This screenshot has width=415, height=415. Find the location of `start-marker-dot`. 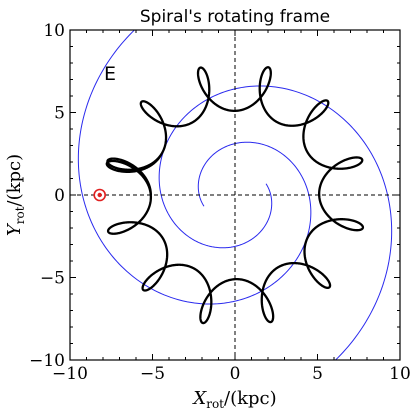

start-marker-dot is located at coordinates (99, 195).